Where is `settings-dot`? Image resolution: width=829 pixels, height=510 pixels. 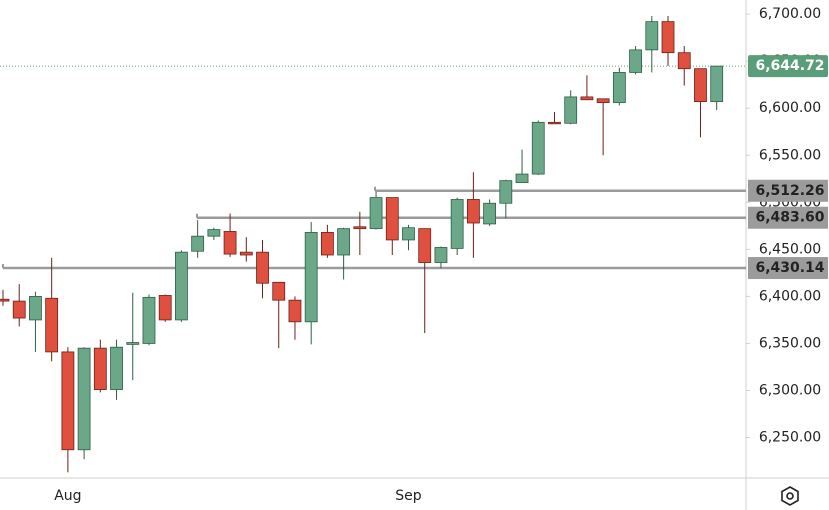
settings-dot is located at coordinates (790, 496).